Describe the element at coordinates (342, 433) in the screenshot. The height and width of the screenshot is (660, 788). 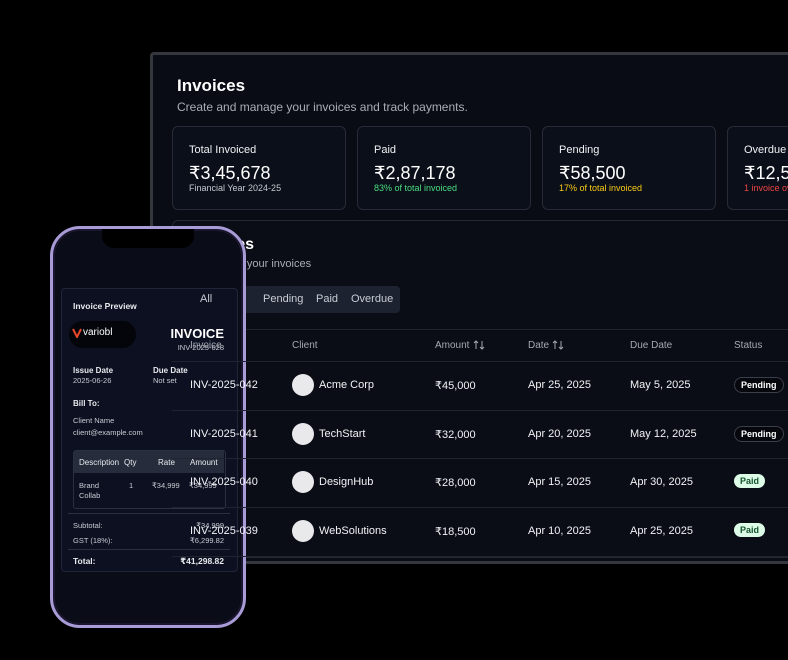
I see `client-name: TechStart` at that location.